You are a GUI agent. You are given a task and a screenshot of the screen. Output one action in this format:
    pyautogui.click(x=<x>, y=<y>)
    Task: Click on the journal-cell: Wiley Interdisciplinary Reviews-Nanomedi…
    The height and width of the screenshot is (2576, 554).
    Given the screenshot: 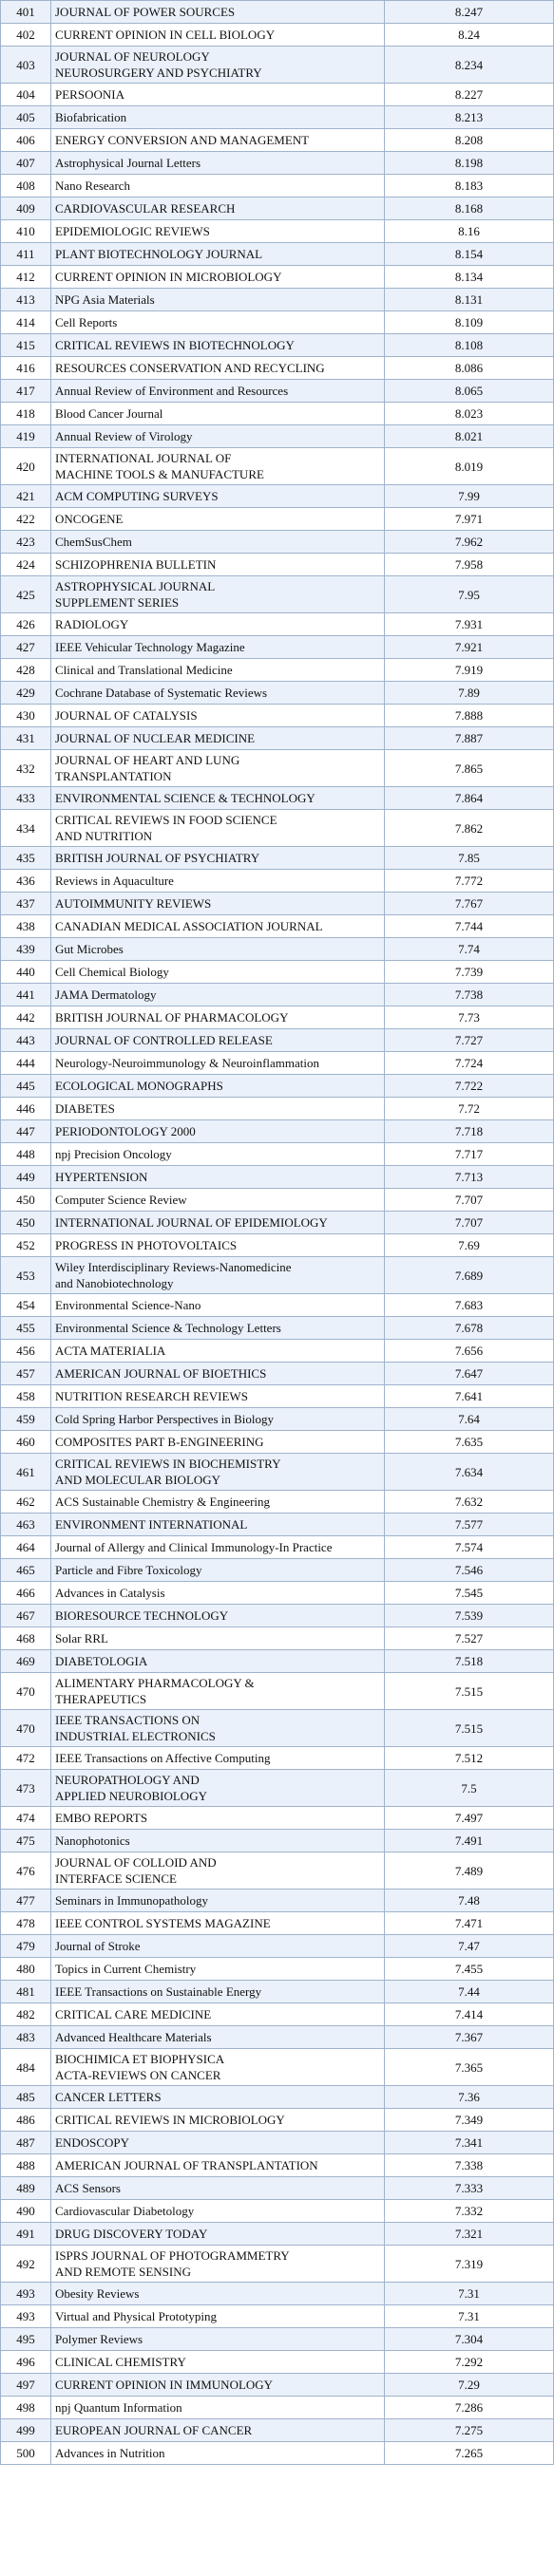 What is the action you would take?
    pyautogui.click(x=217, y=1275)
    